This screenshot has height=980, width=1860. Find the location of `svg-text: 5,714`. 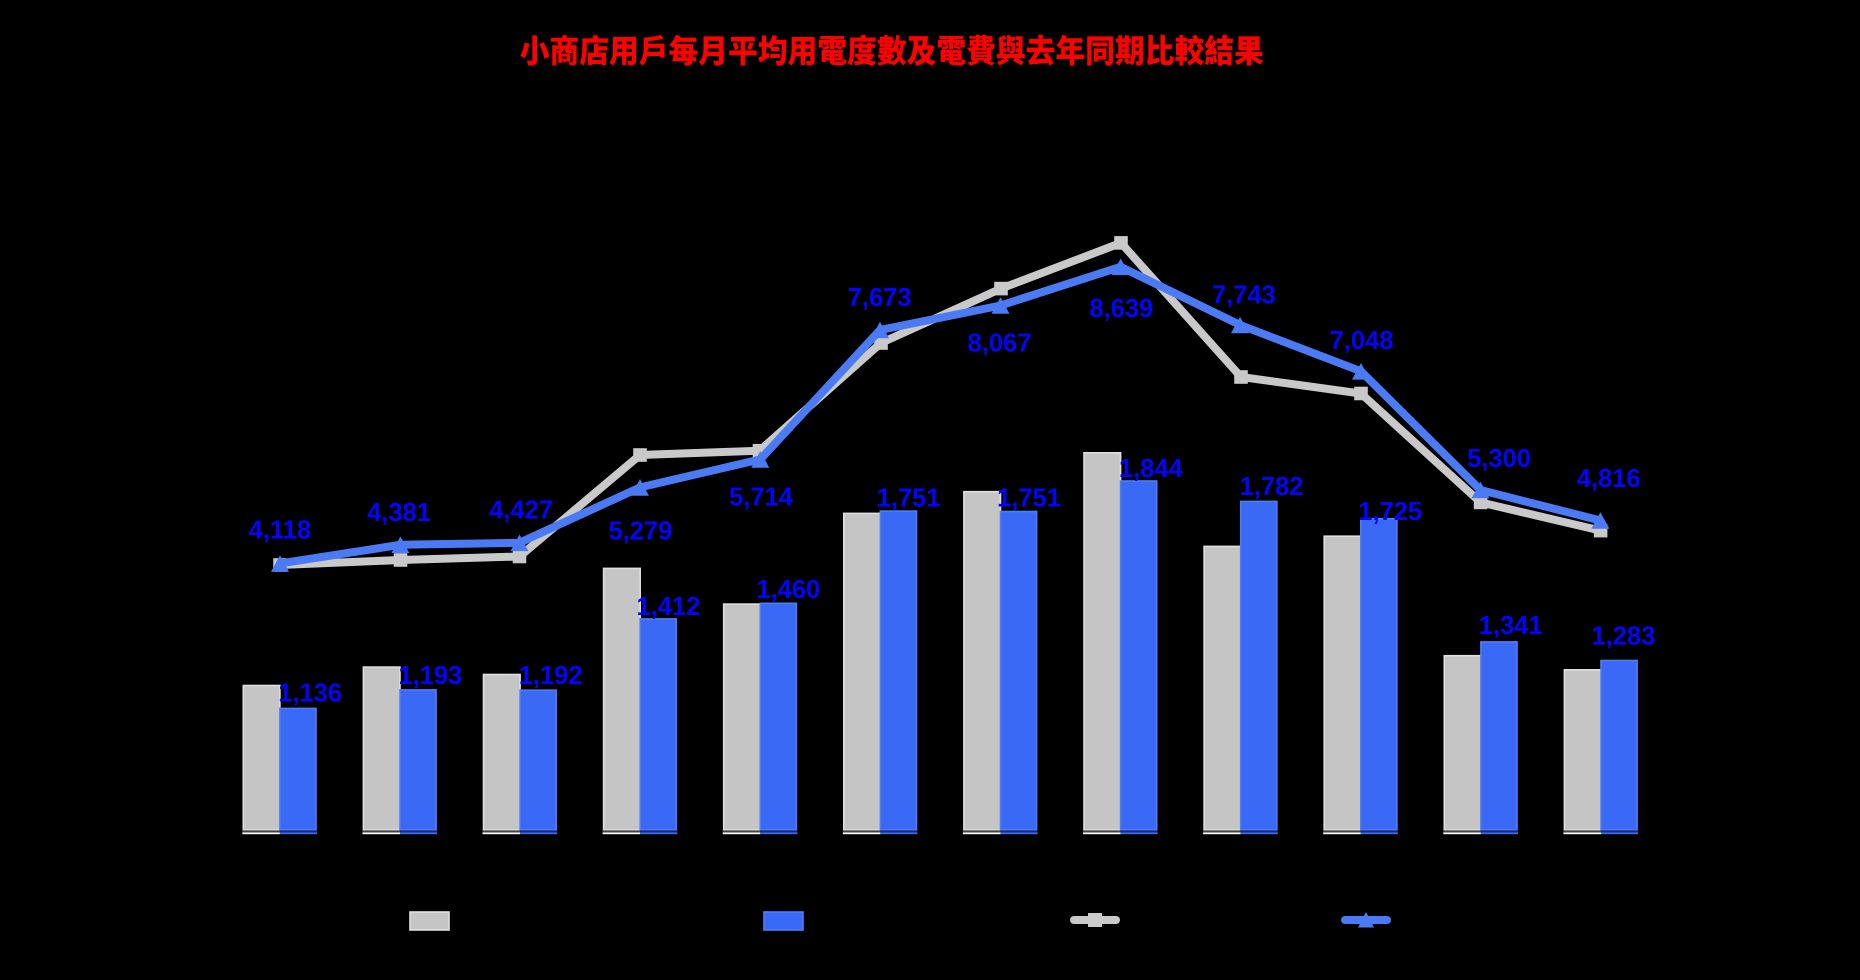

svg-text: 5,714 is located at coordinates (761, 497).